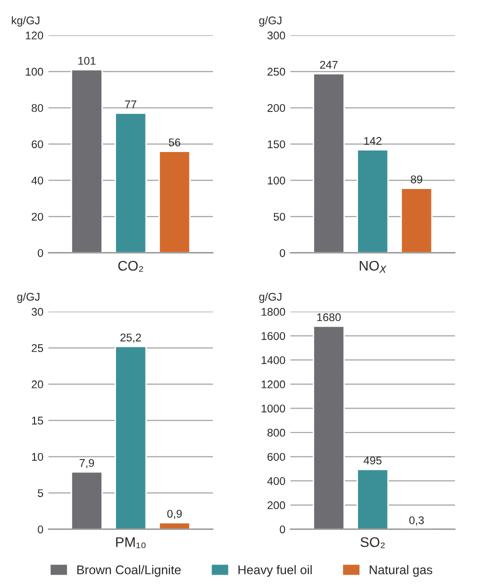 This screenshot has height=588, width=484. What do you see at coordinates (130, 104) in the screenshot?
I see `data-label: 77` at bounding box center [130, 104].